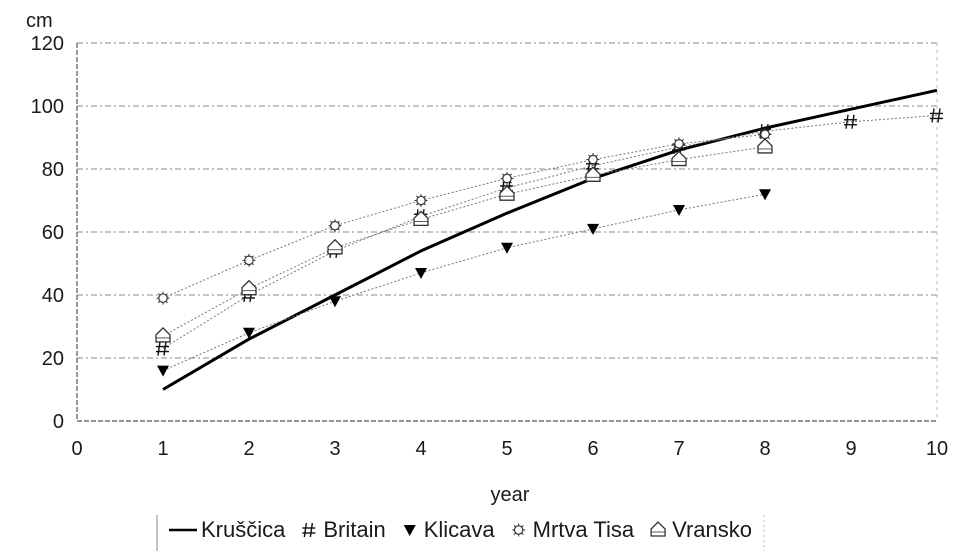 This screenshot has width=956, height=556. Describe the element at coordinates (354, 529) in the screenshot. I see `legend-label: Britain` at that location.